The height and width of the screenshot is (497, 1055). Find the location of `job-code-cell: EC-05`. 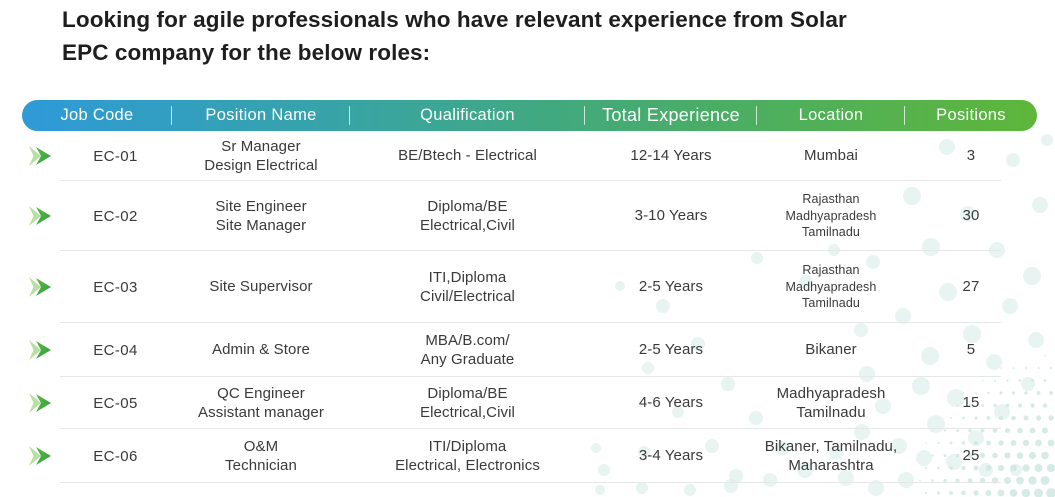

job-code-cell: EC-05 is located at coordinates (97, 403).